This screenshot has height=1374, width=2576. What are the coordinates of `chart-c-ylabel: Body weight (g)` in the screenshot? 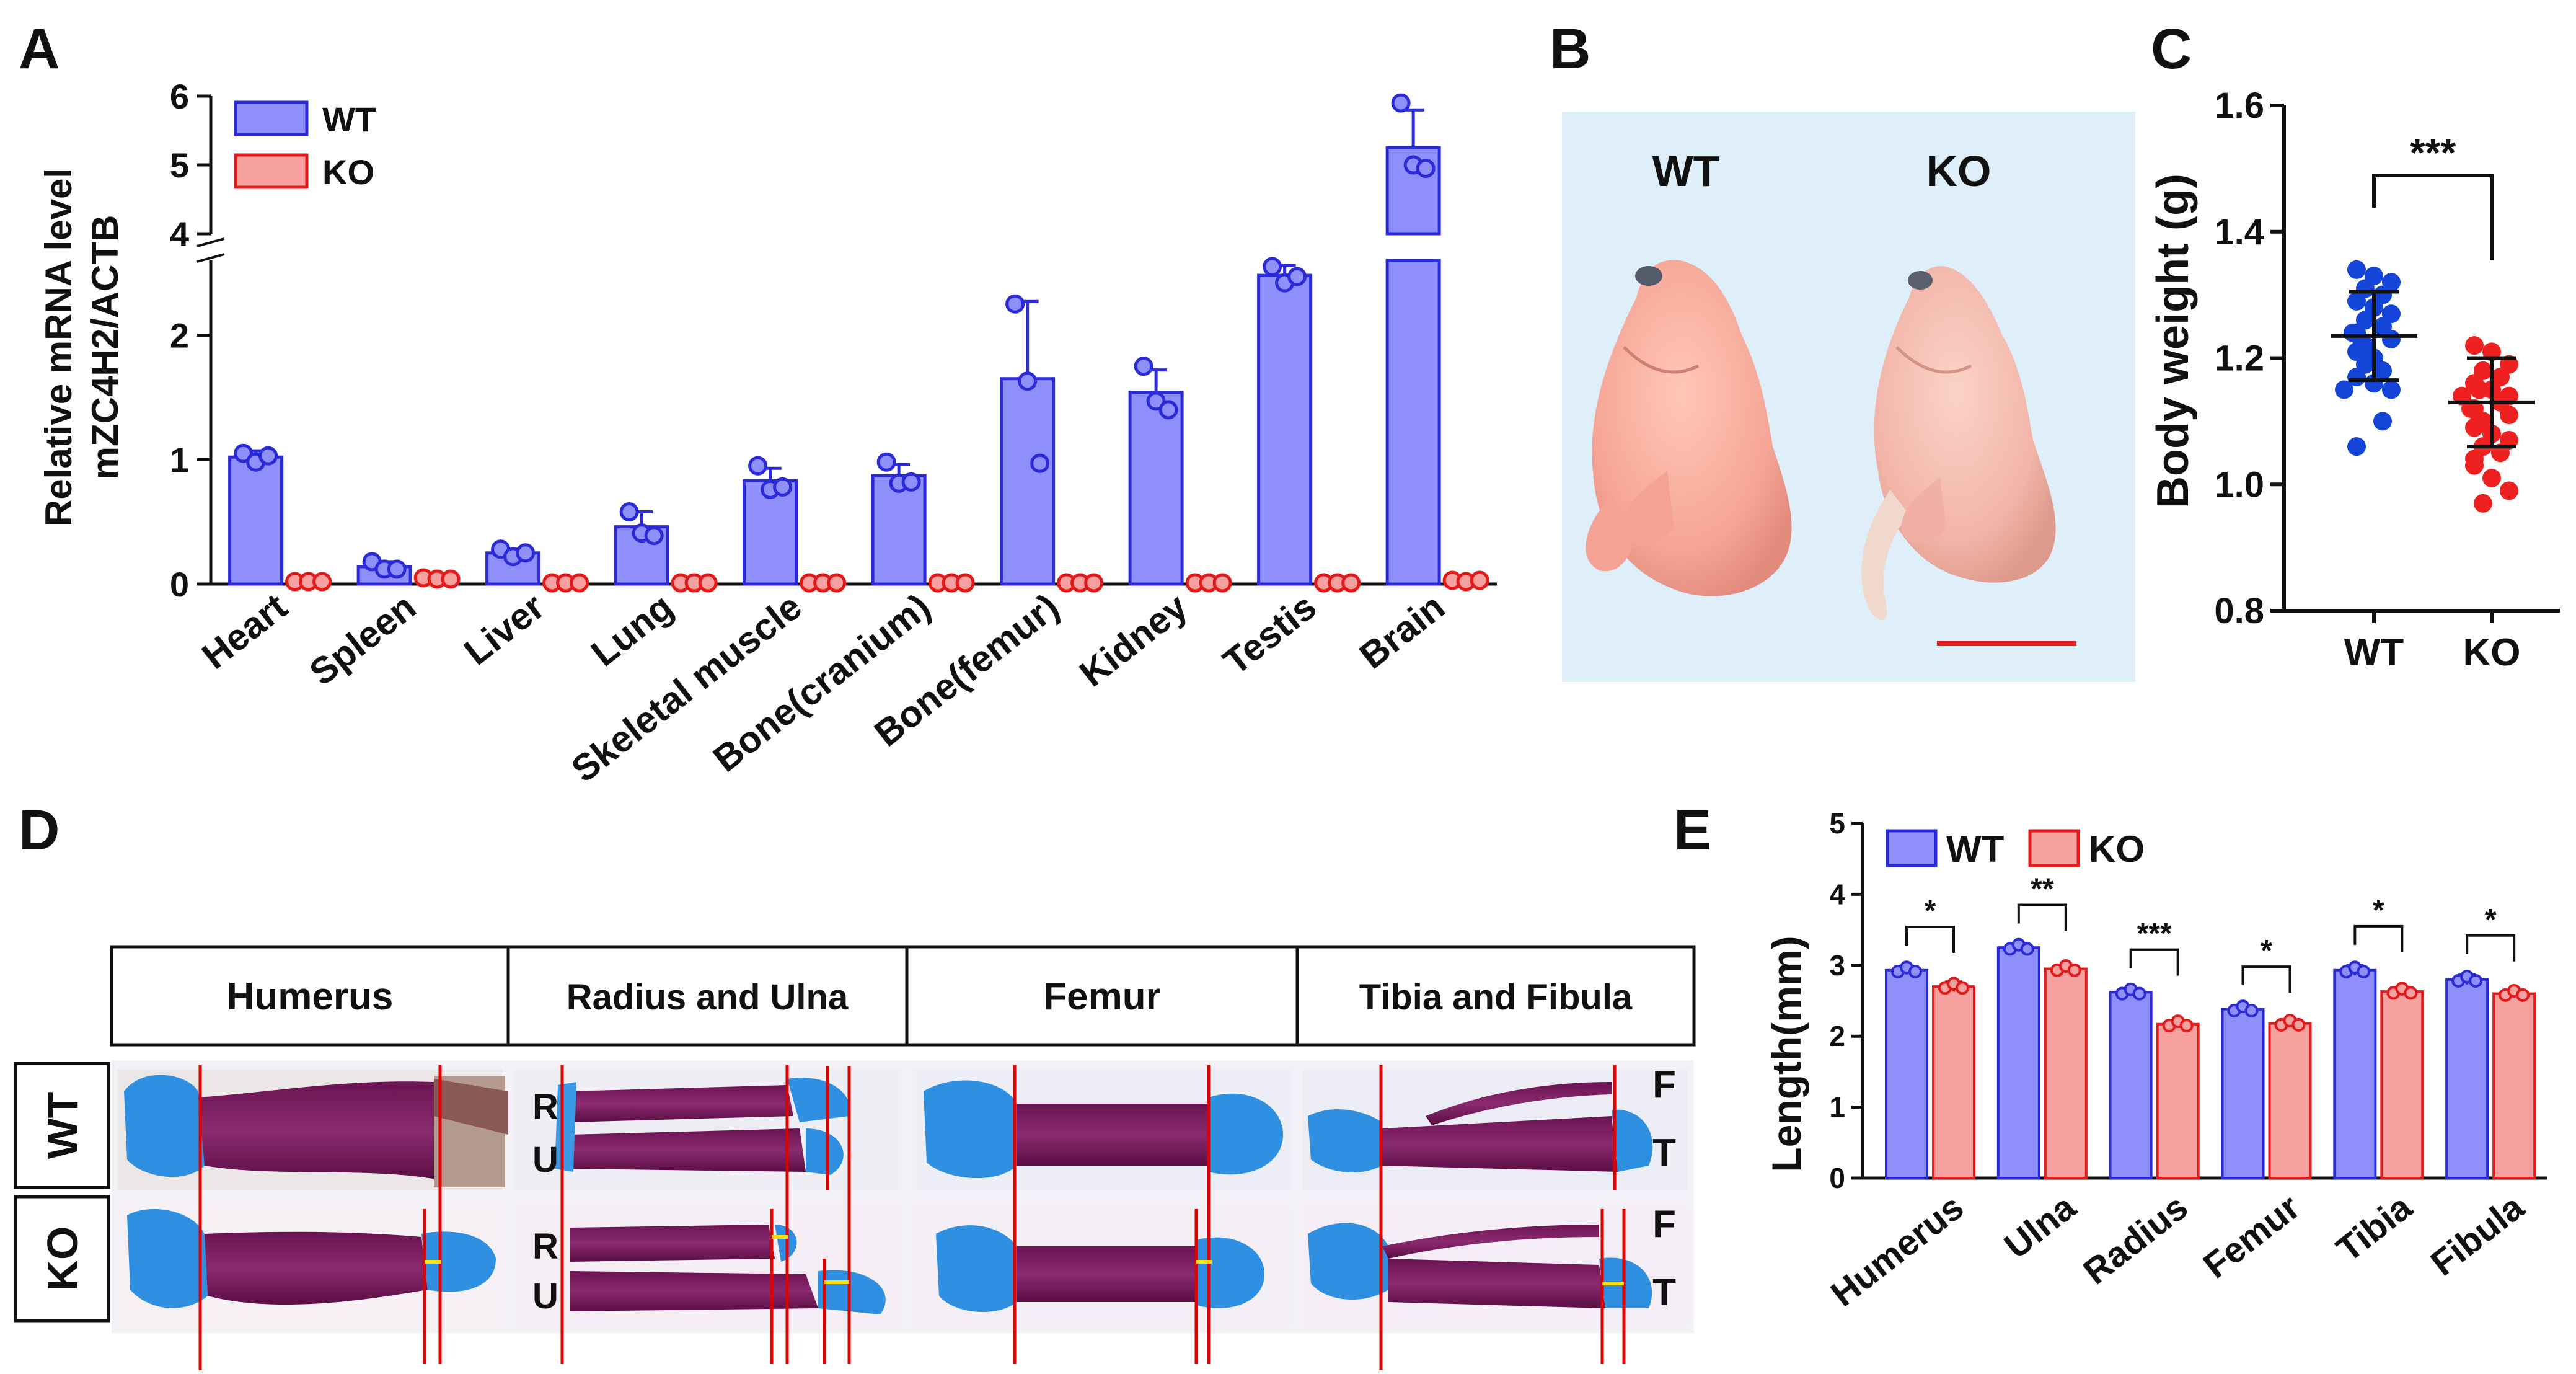 It's located at (2173, 341).